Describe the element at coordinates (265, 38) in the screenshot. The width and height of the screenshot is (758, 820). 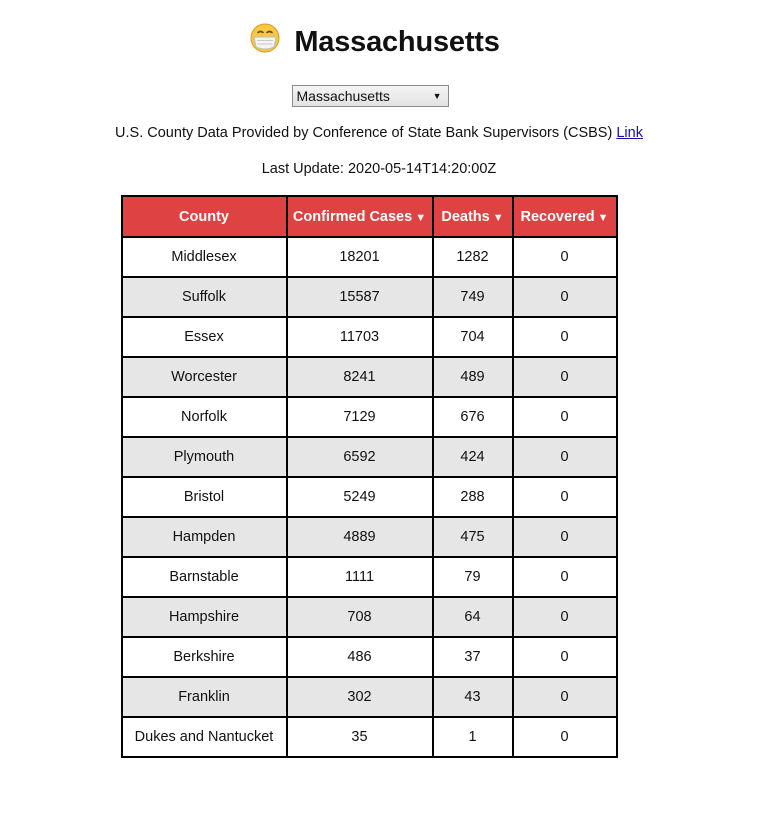
I see `face-with-medical-mask-icon` at that location.